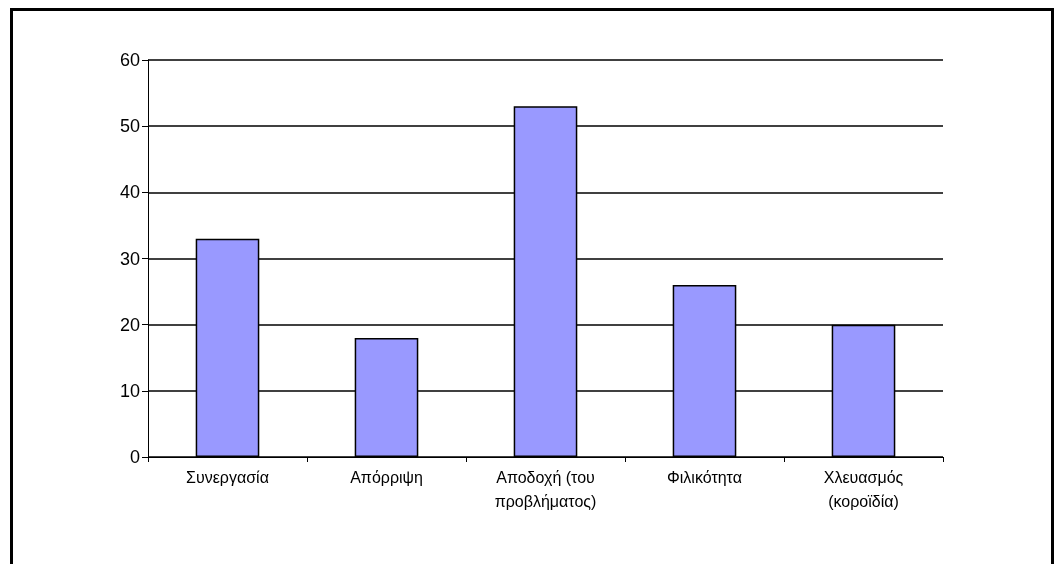  I want to click on y-tick-label: 20, so click(129, 324).